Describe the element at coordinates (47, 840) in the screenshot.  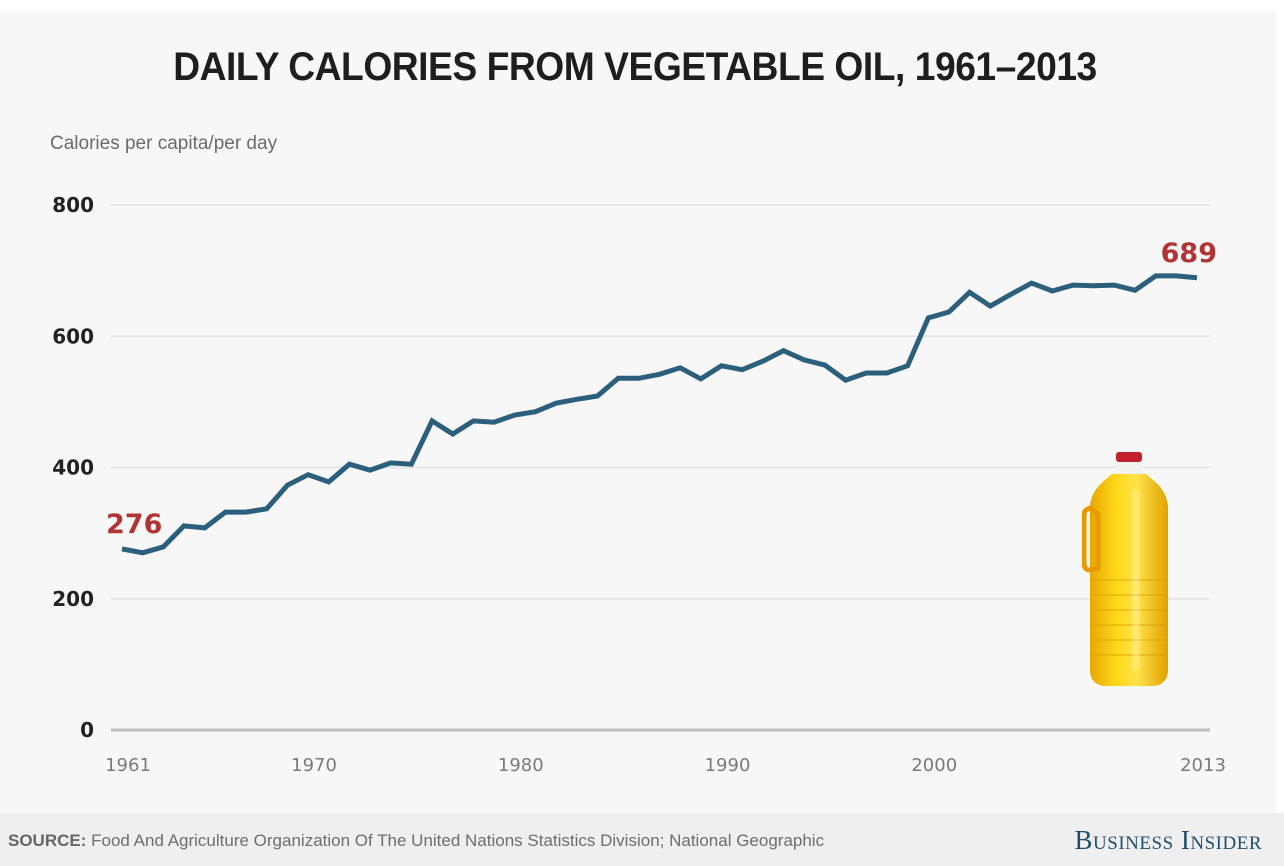
I see `source-label: SOURCE:` at that location.